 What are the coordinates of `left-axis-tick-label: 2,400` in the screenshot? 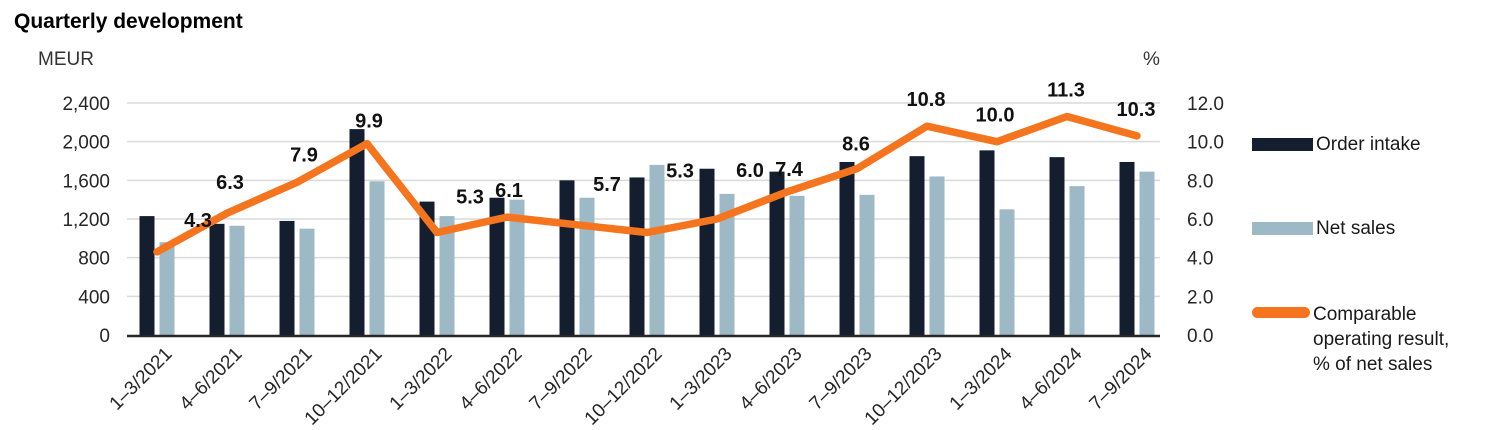 It's located at (86, 104).